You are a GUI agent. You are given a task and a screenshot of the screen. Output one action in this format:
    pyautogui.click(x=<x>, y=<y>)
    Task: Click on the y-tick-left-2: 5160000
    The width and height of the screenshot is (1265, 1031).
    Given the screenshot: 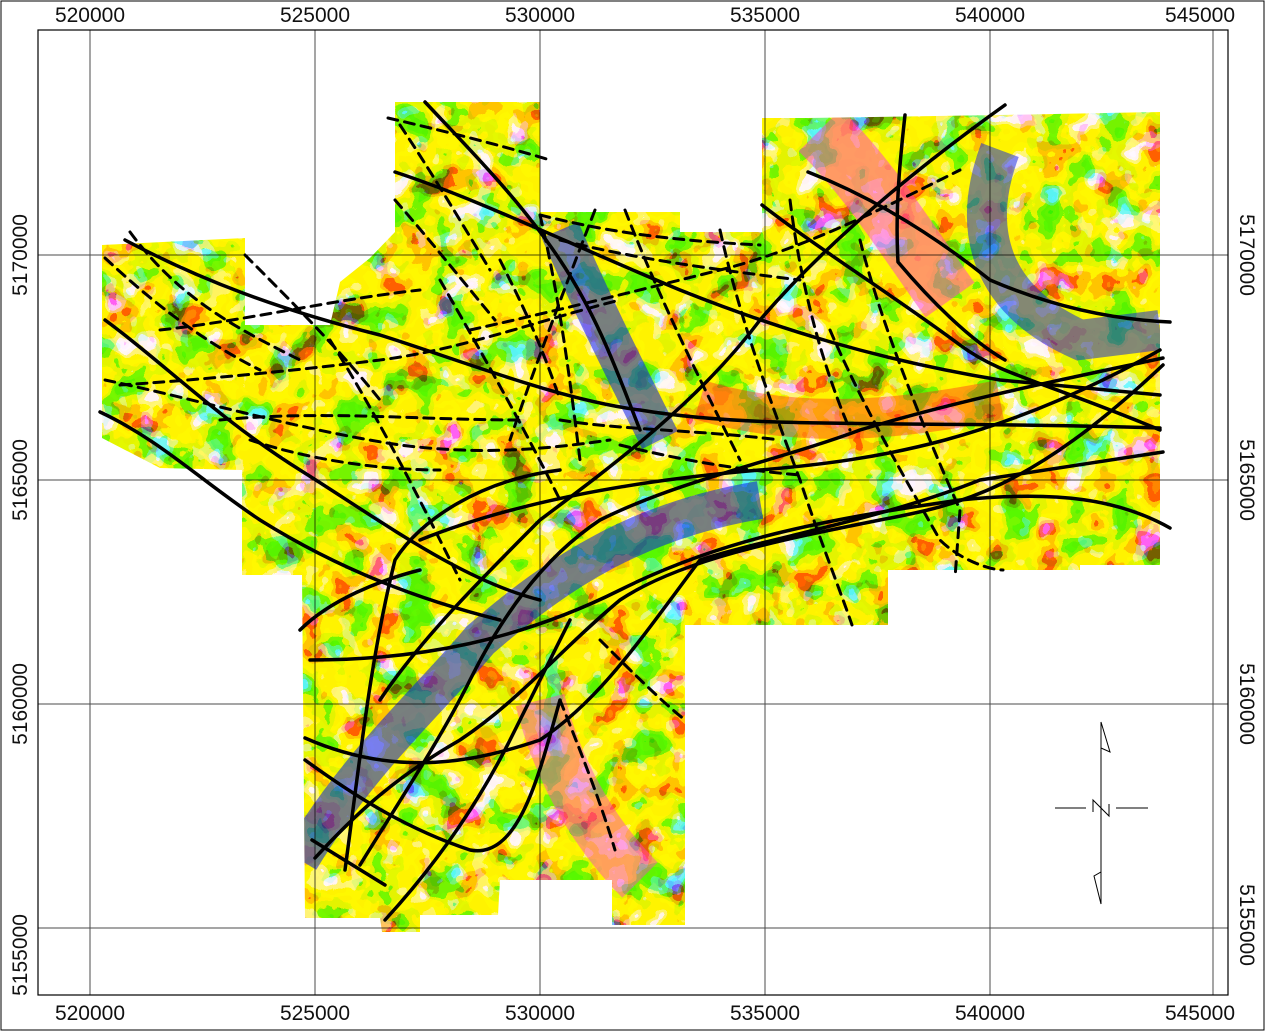 What is the action you would take?
    pyautogui.click(x=20, y=704)
    